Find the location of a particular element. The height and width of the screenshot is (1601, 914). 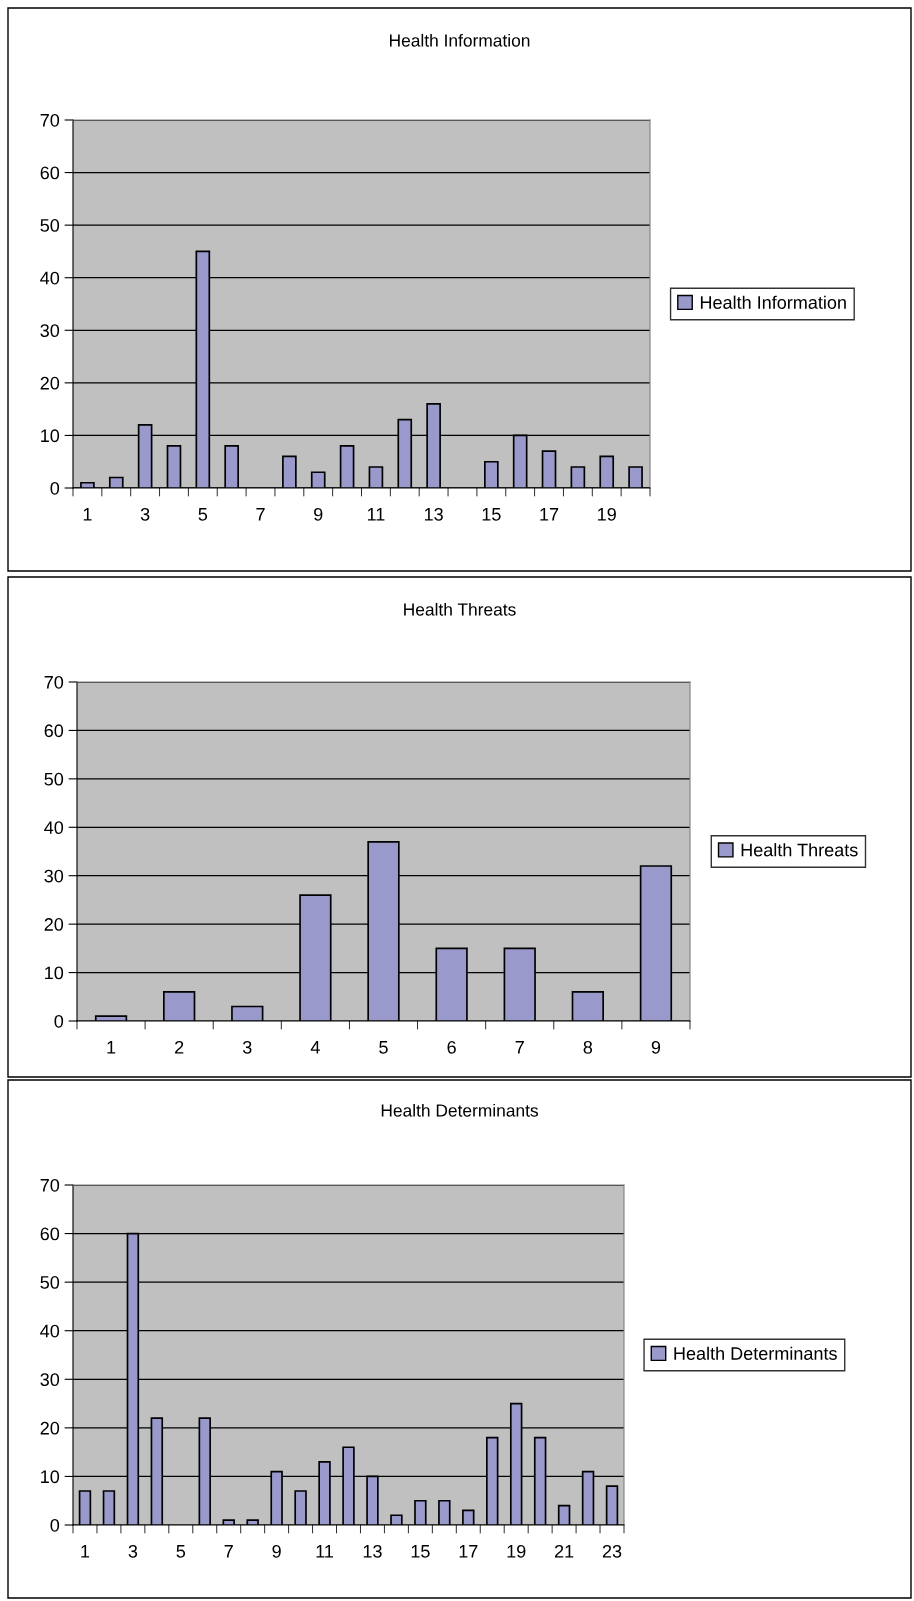

legend-label: Health Determinants is located at coordinates (755, 1353).